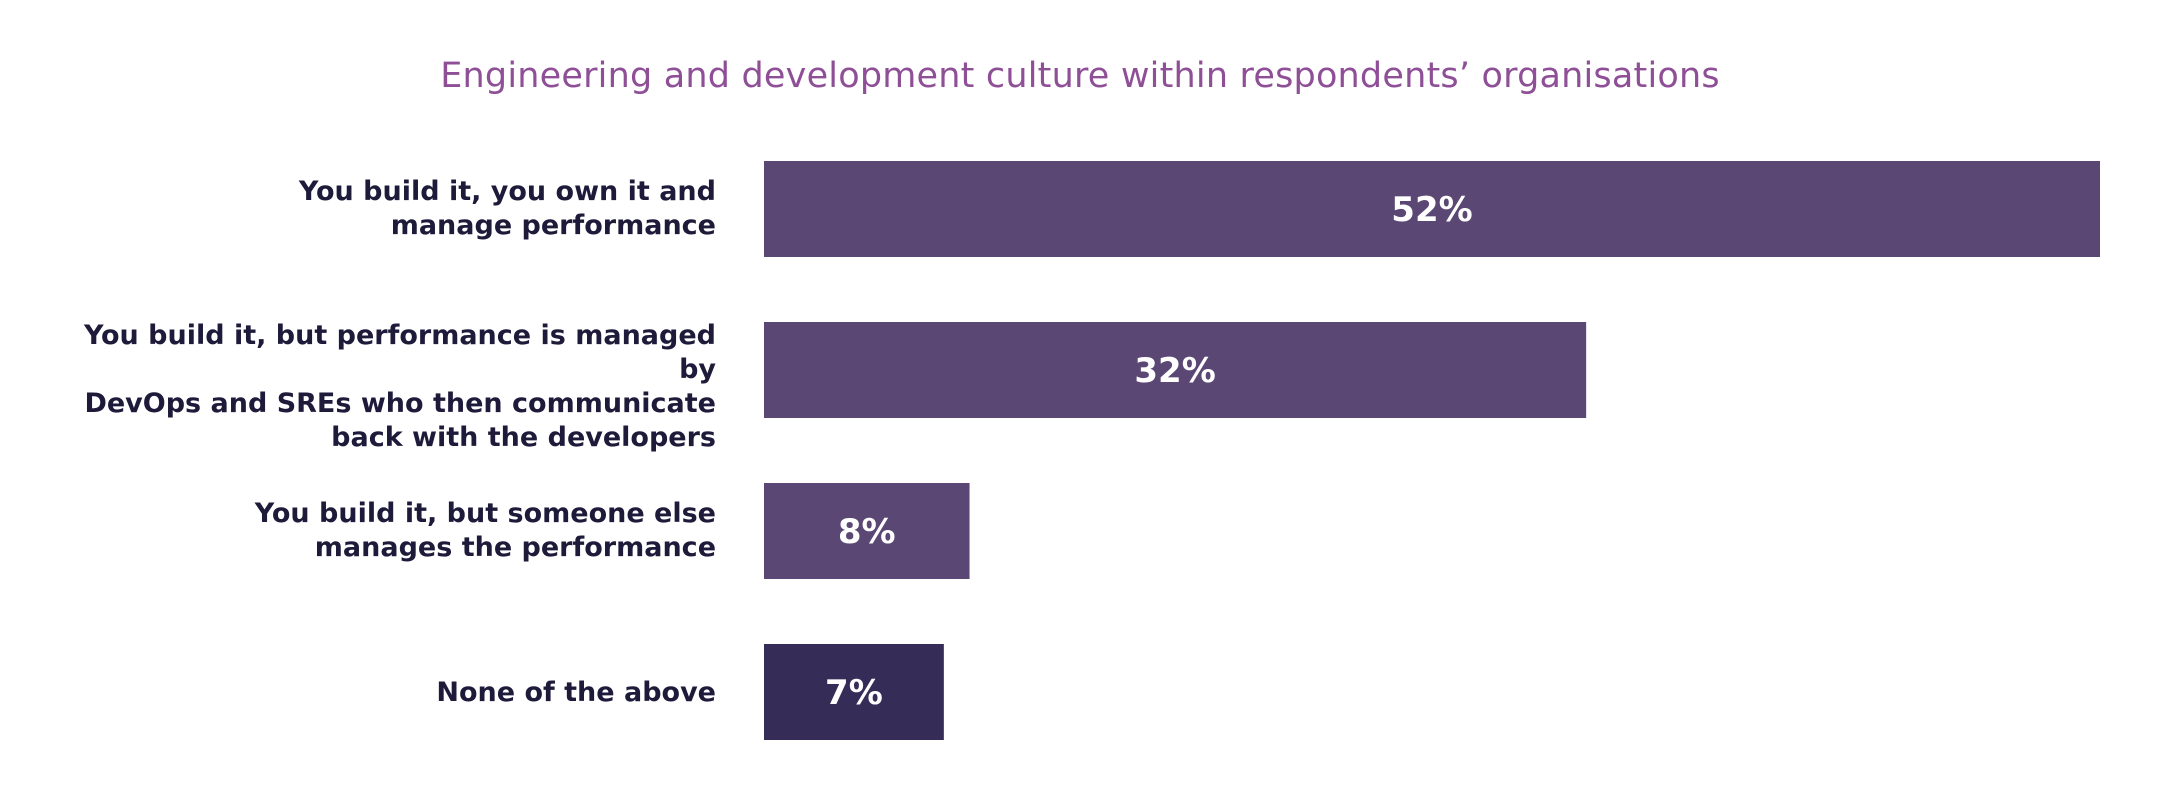  I want to click on bar-value-label-4: 7%, so click(854, 693).